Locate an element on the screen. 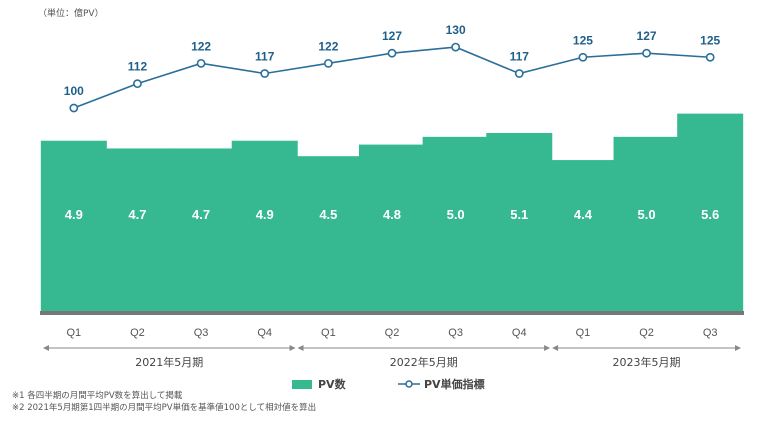 The height and width of the screenshot is (421, 761). line-value-label-4: 122 is located at coordinates (328, 46).